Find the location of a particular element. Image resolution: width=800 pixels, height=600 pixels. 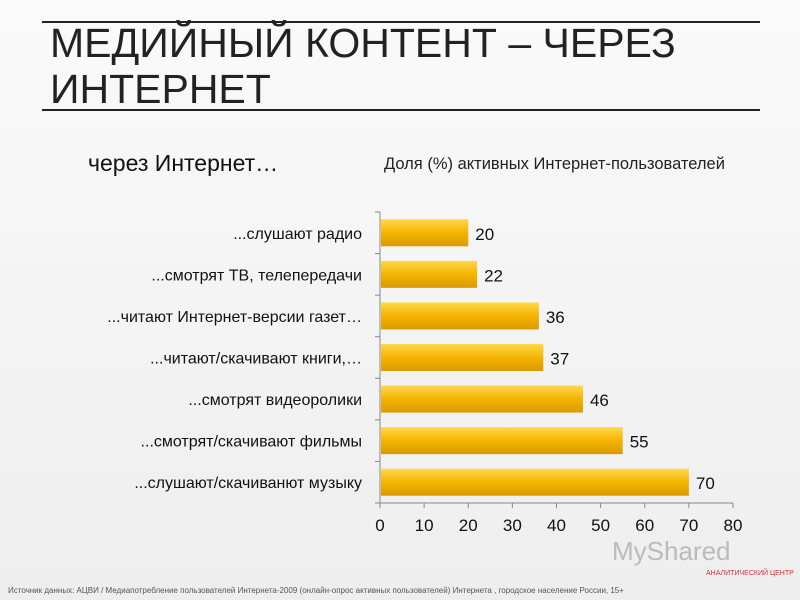

data-label: 70 is located at coordinates (705, 483).